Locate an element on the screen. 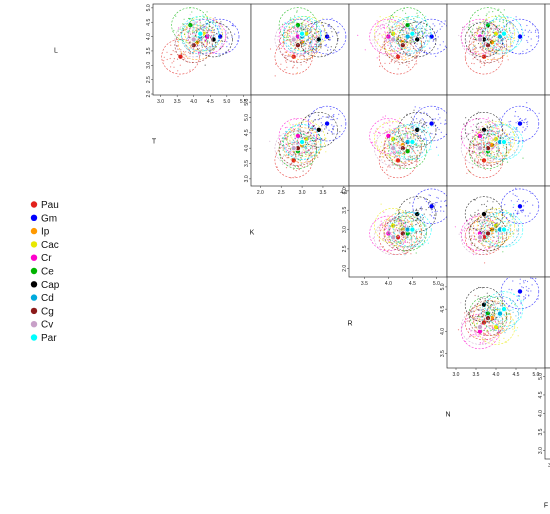 This screenshot has width=550, height=514. contour-Par is located at coordinates (200, 34).